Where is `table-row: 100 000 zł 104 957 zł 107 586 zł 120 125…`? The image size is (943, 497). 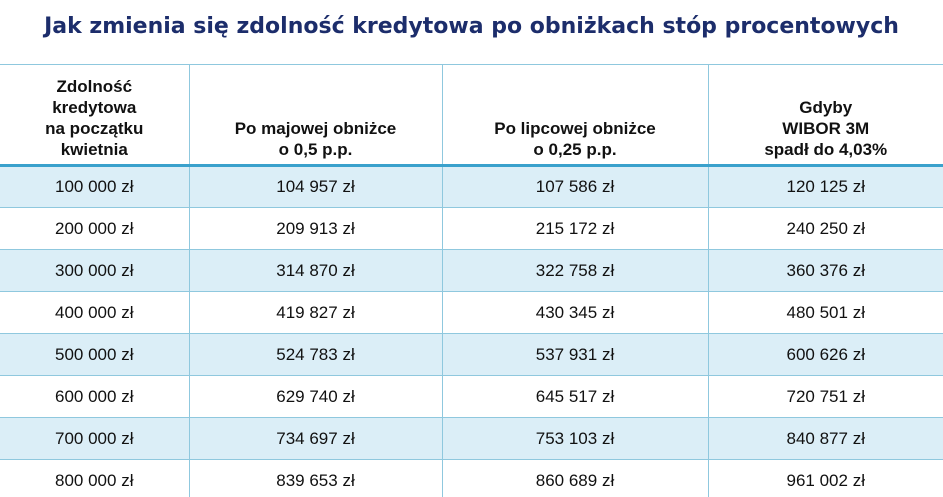 table-row: 100 000 zł 104 957 zł 107 586 zł 120 125… is located at coordinates (471, 186).